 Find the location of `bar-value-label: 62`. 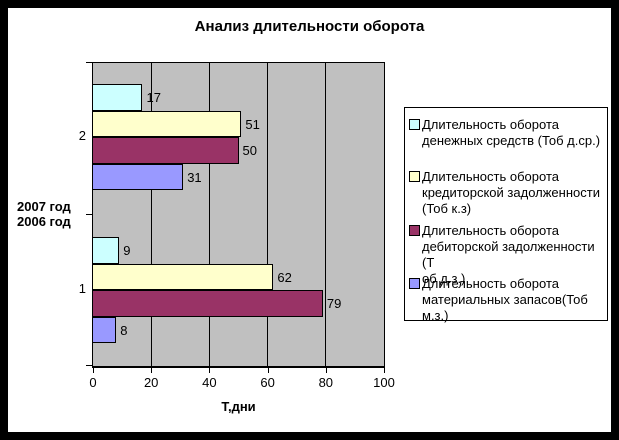

bar-value-label: 62 is located at coordinates (284, 277).